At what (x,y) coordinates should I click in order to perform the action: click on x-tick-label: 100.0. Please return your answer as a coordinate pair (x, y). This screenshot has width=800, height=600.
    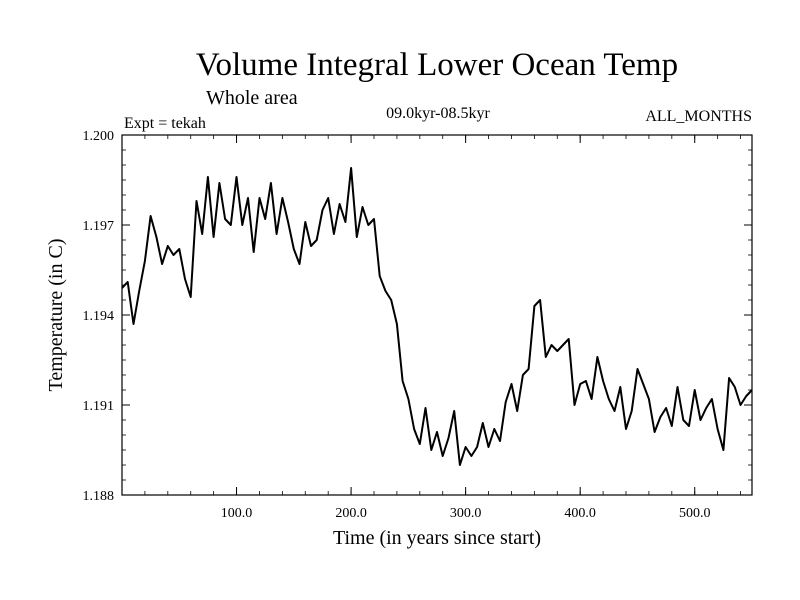
    Looking at the image, I should click on (237, 513).